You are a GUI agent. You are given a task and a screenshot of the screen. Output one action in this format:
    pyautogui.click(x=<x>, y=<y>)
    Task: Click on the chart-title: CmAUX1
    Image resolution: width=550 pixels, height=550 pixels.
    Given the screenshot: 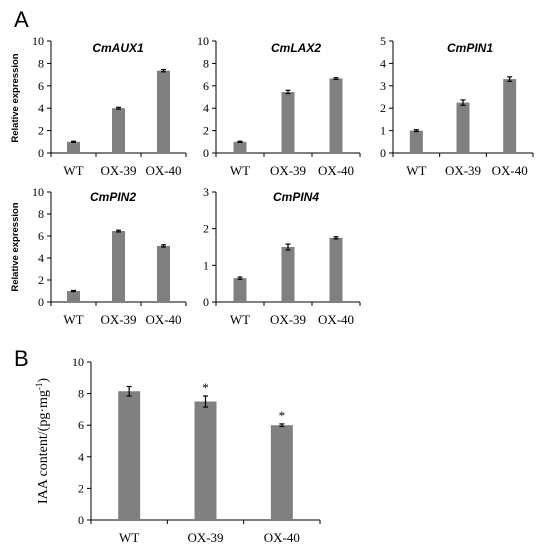 What is the action you would take?
    pyautogui.click(x=118, y=48)
    